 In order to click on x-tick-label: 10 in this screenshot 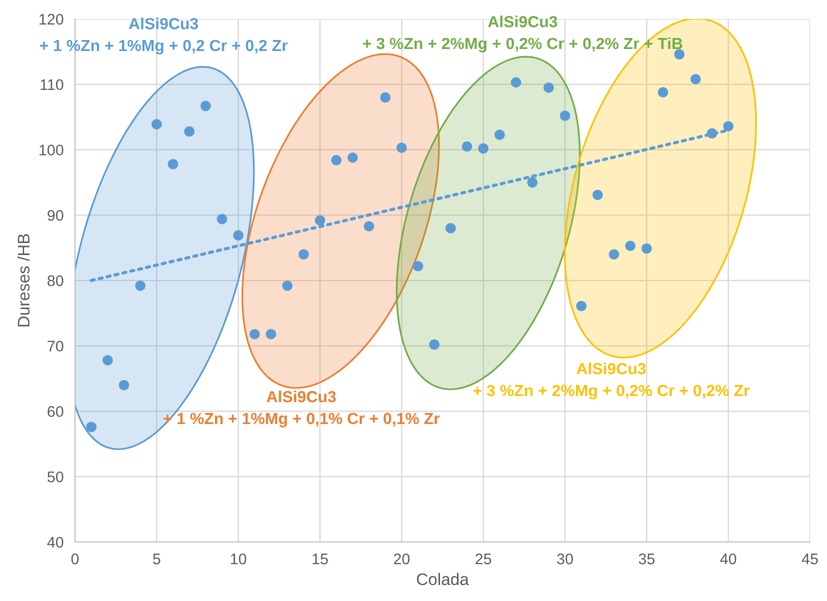, I will do `click(238, 559)`.